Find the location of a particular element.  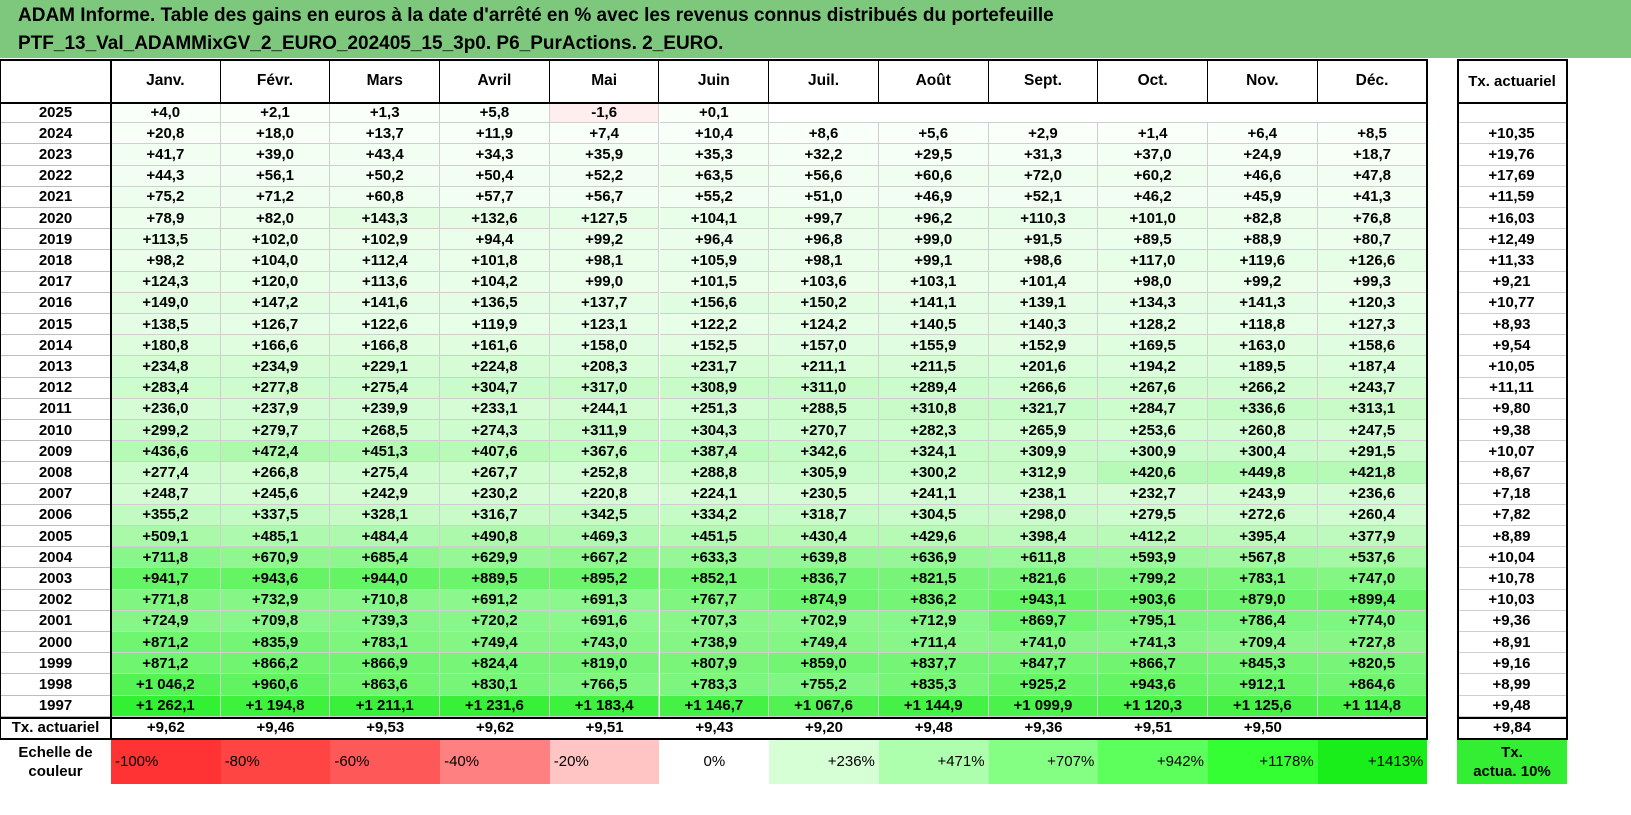

gain-cell: +8,6 is located at coordinates (824, 134).